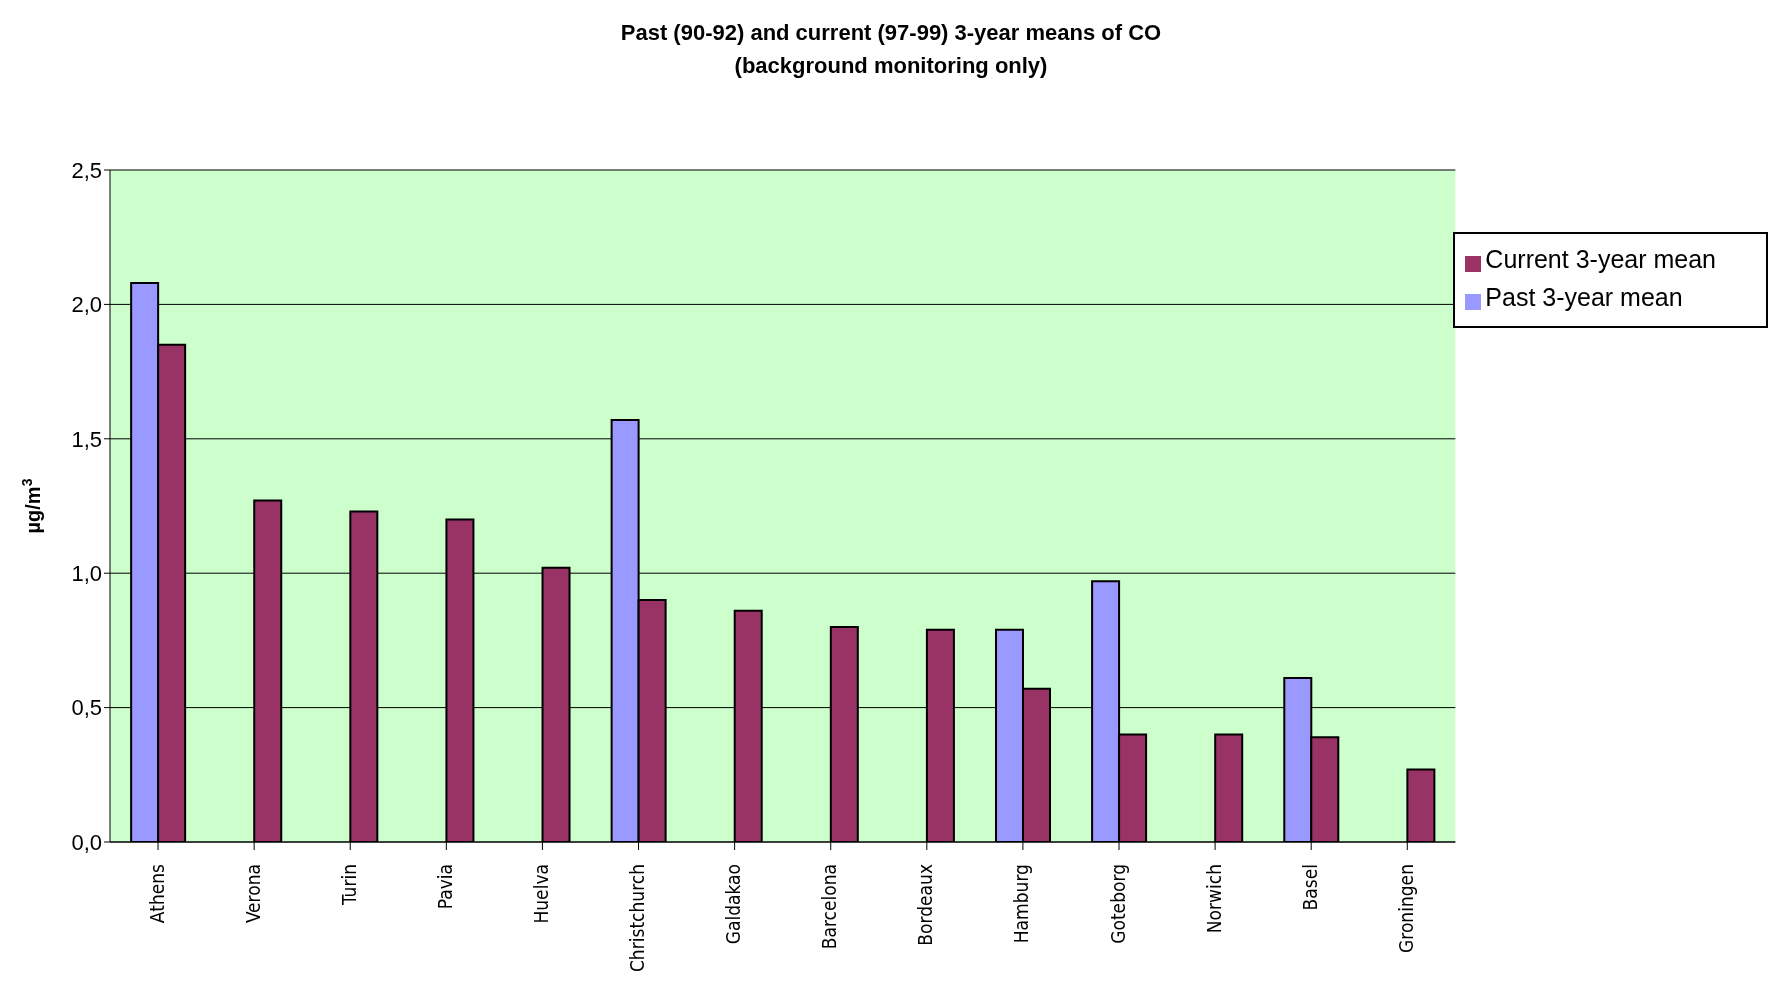  What do you see at coordinates (86, 708) in the screenshot?
I see `y-tick-label: 0,5` at bounding box center [86, 708].